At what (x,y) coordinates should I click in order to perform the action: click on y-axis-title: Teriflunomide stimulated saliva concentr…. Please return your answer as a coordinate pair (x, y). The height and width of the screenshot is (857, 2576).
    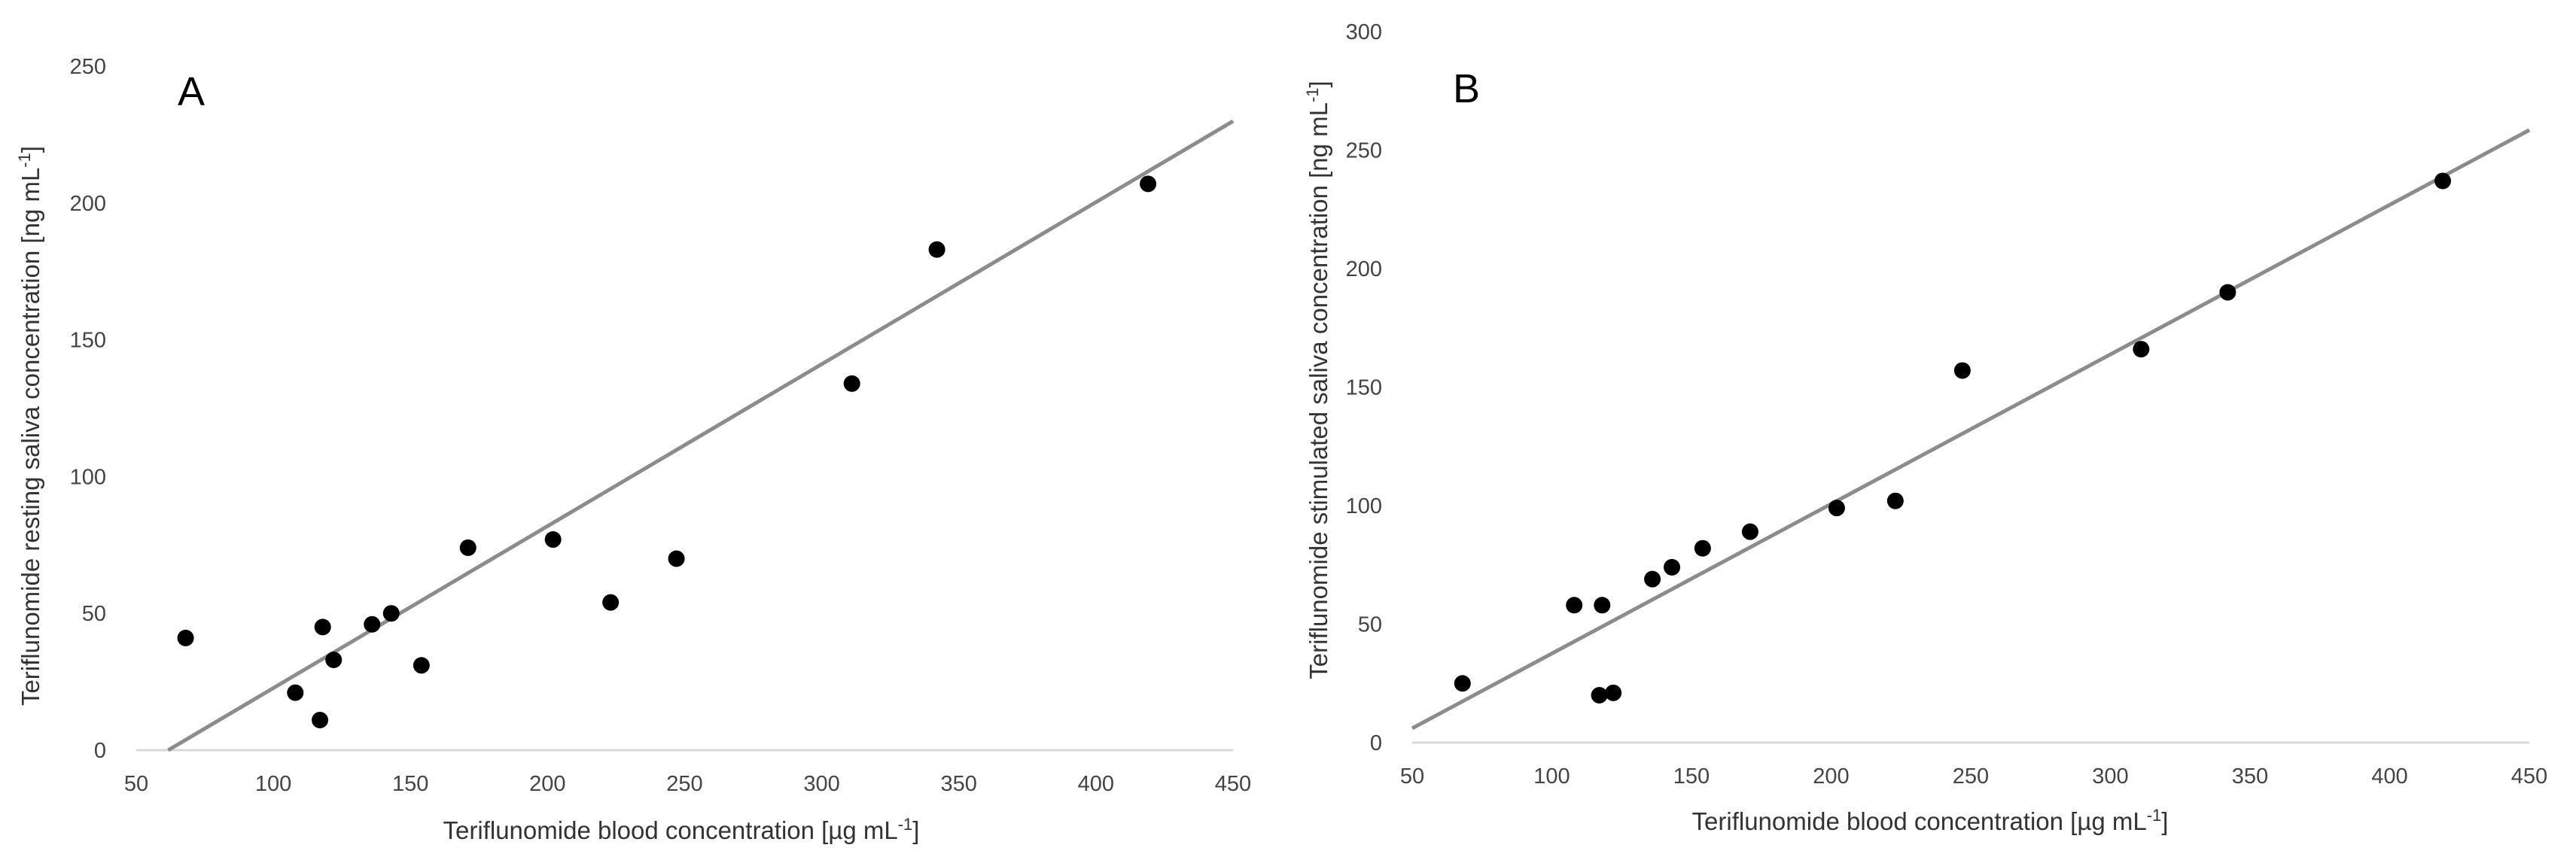
    Looking at the image, I should click on (1318, 380).